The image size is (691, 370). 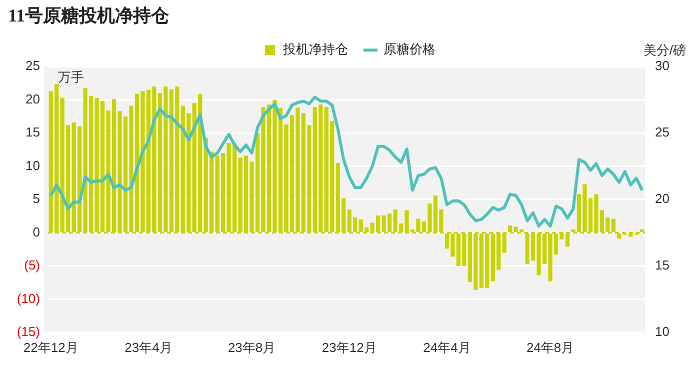 I want to click on y-tick-label: 0, so click(x=36, y=232).